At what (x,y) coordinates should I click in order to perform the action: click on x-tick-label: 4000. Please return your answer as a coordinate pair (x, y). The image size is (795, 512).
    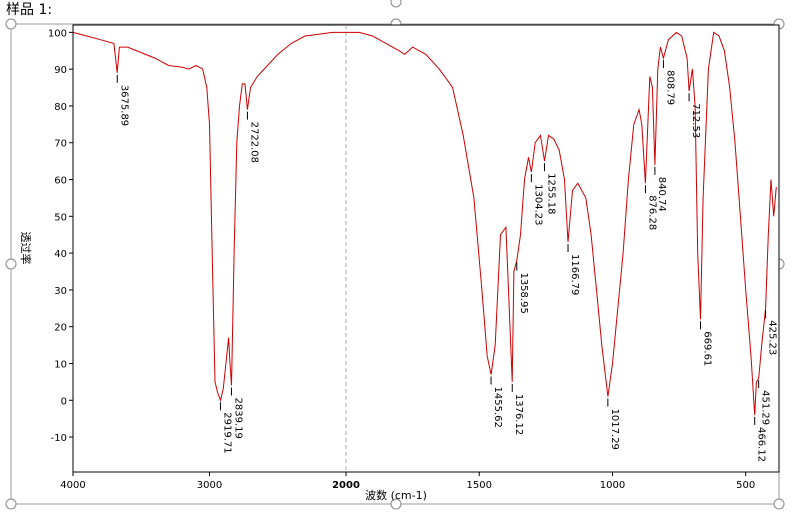
    Looking at the image, I should click on (72, 485).